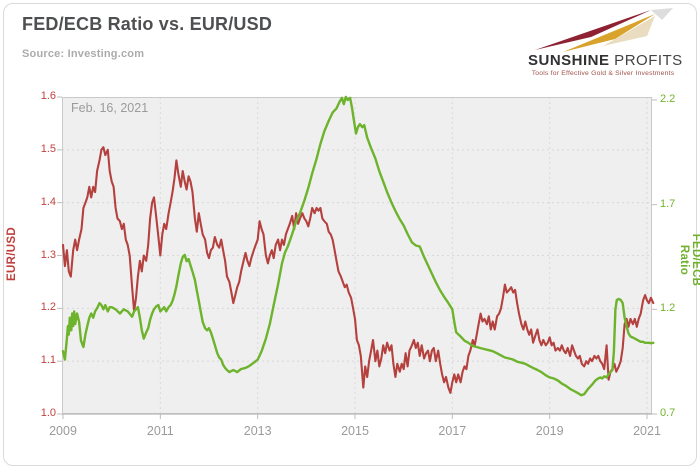 The width and height of the screenshot is (700, 469). I want to click on left-axis-tick-label: 1.2, so click(48, 307).